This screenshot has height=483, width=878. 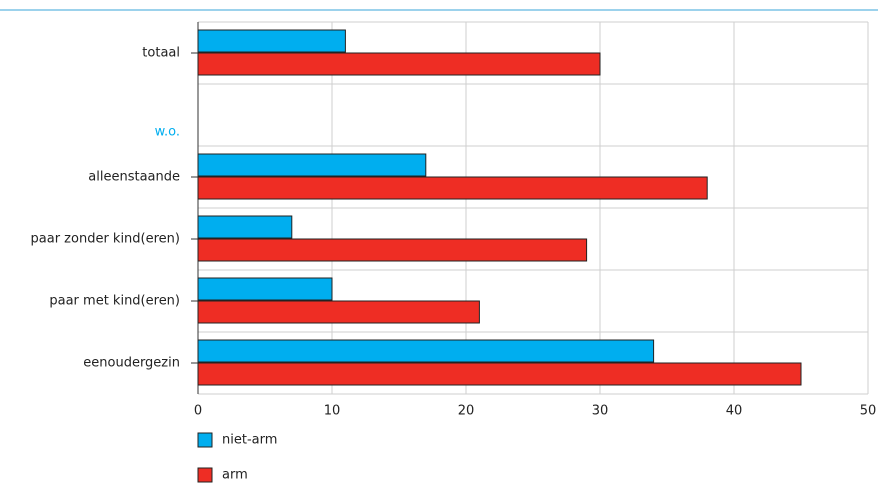 What do you see at coordinates (198, 411) in the screenshot?
I see `x-tick-label: 0` at bounding box center [198, 411].